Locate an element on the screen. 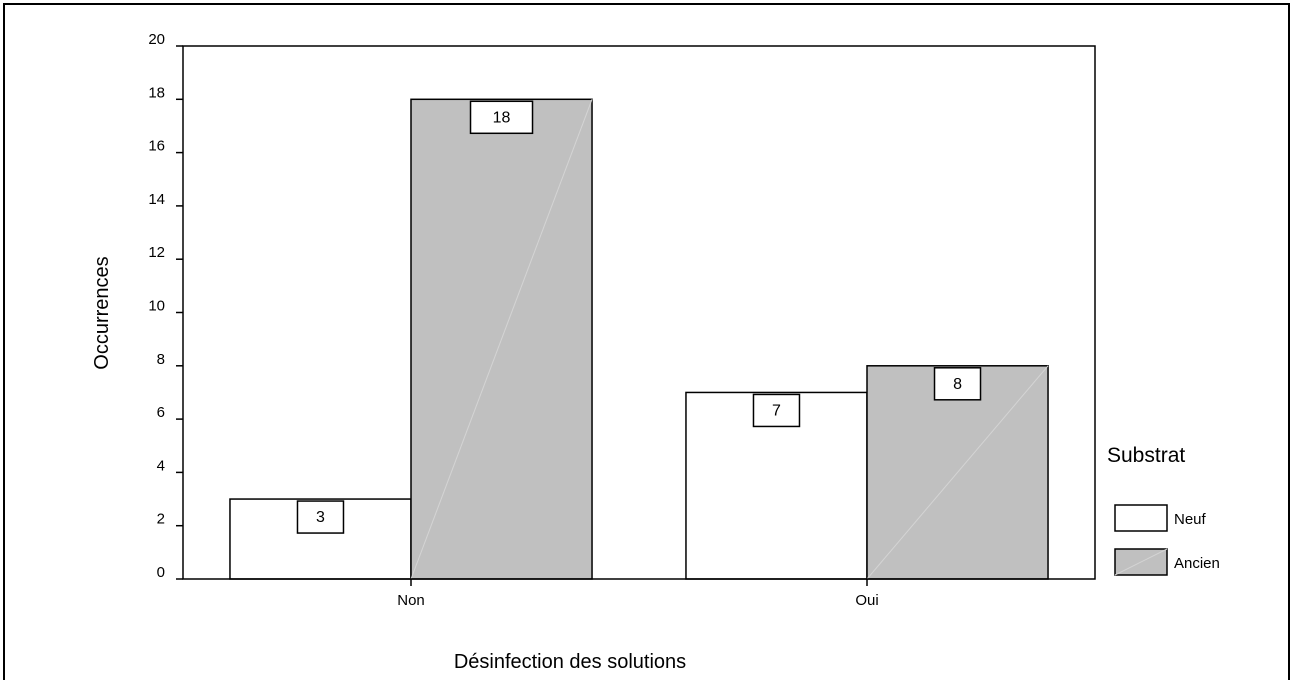 The width and height of the screenshot is (1295, 684). y-axis: 0 2 4 6 8 10 12 14 16 18 20 is located at coordinates (165, 306).